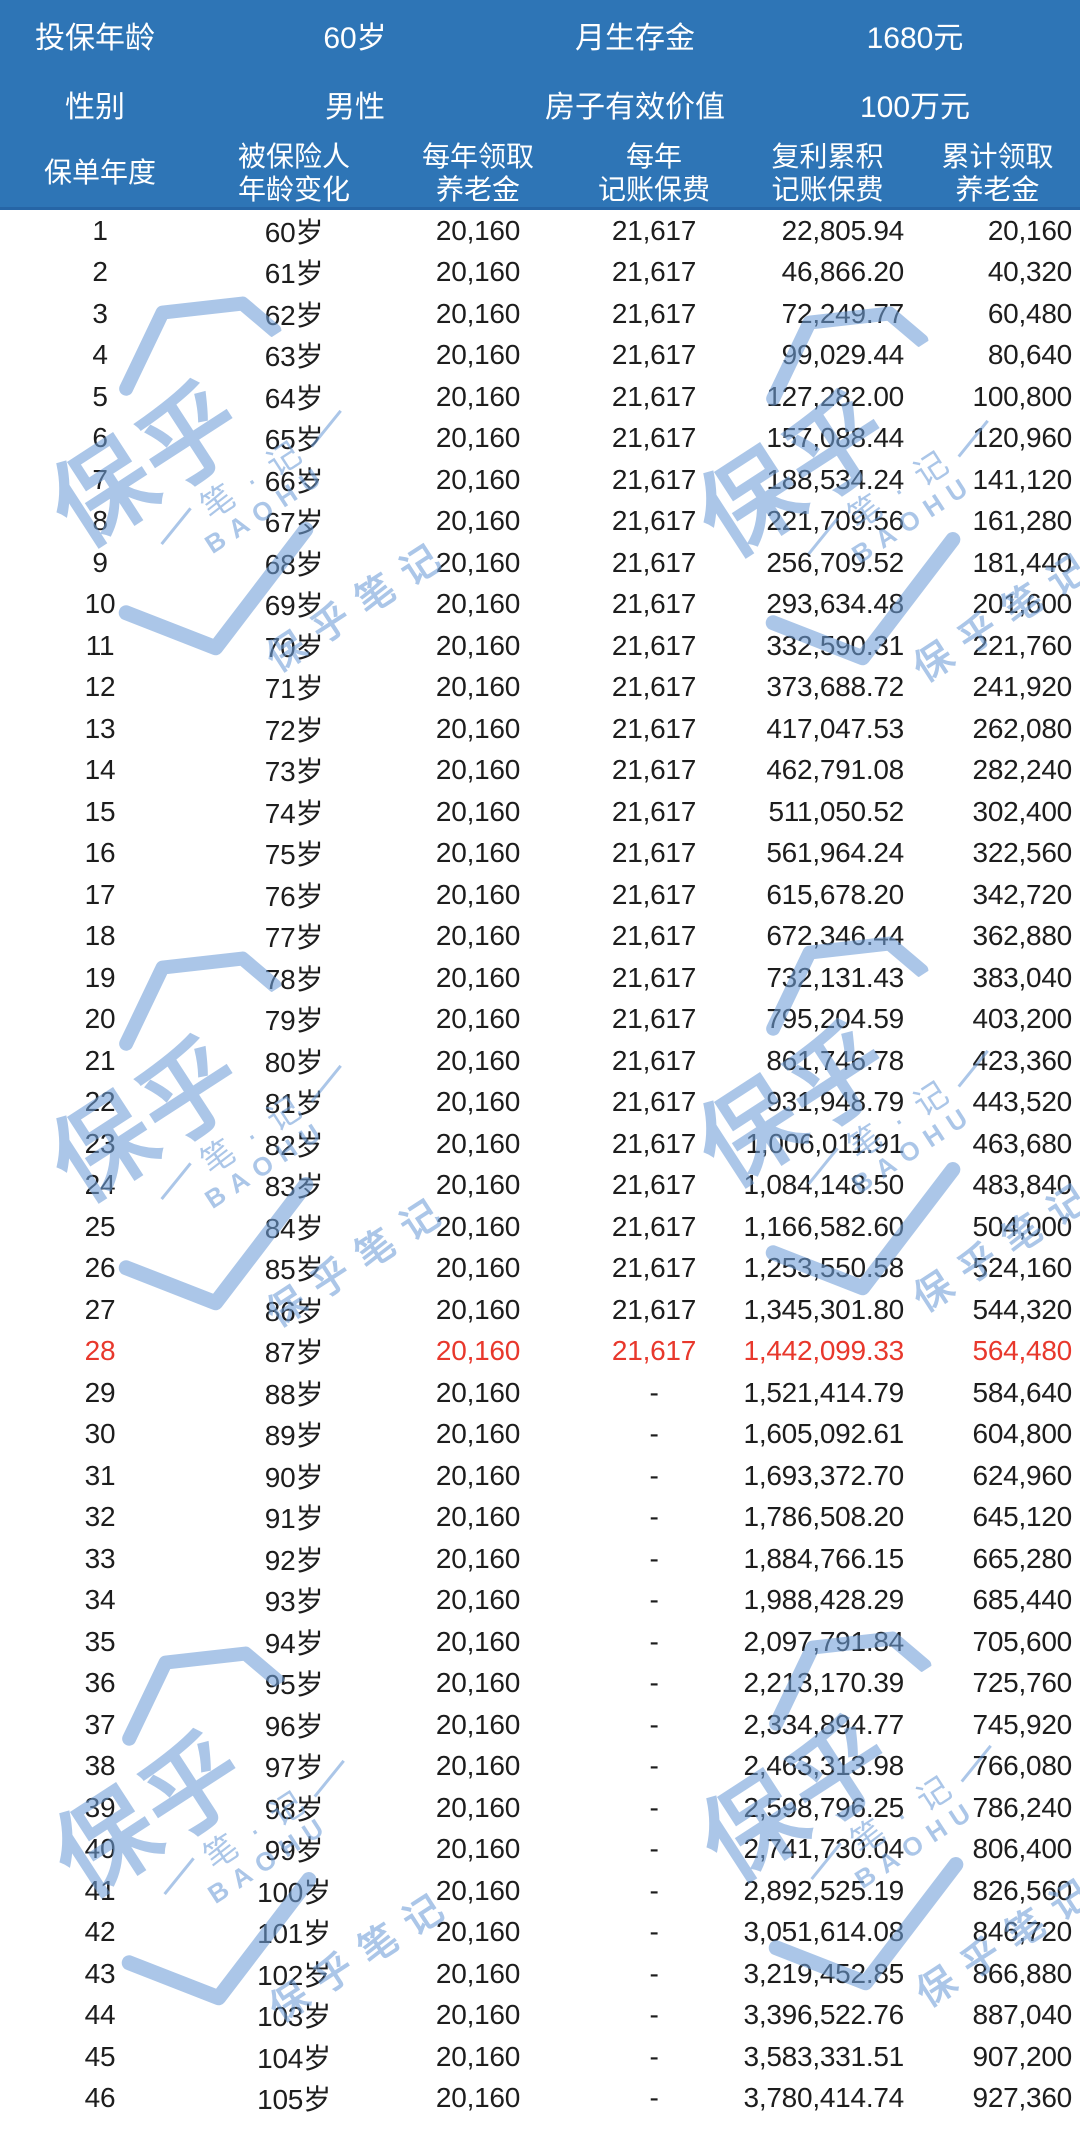 This screenshot has height=2150, width=1080. I want to click on cell-compound-premium: 221,709.56, so click(835, 521).